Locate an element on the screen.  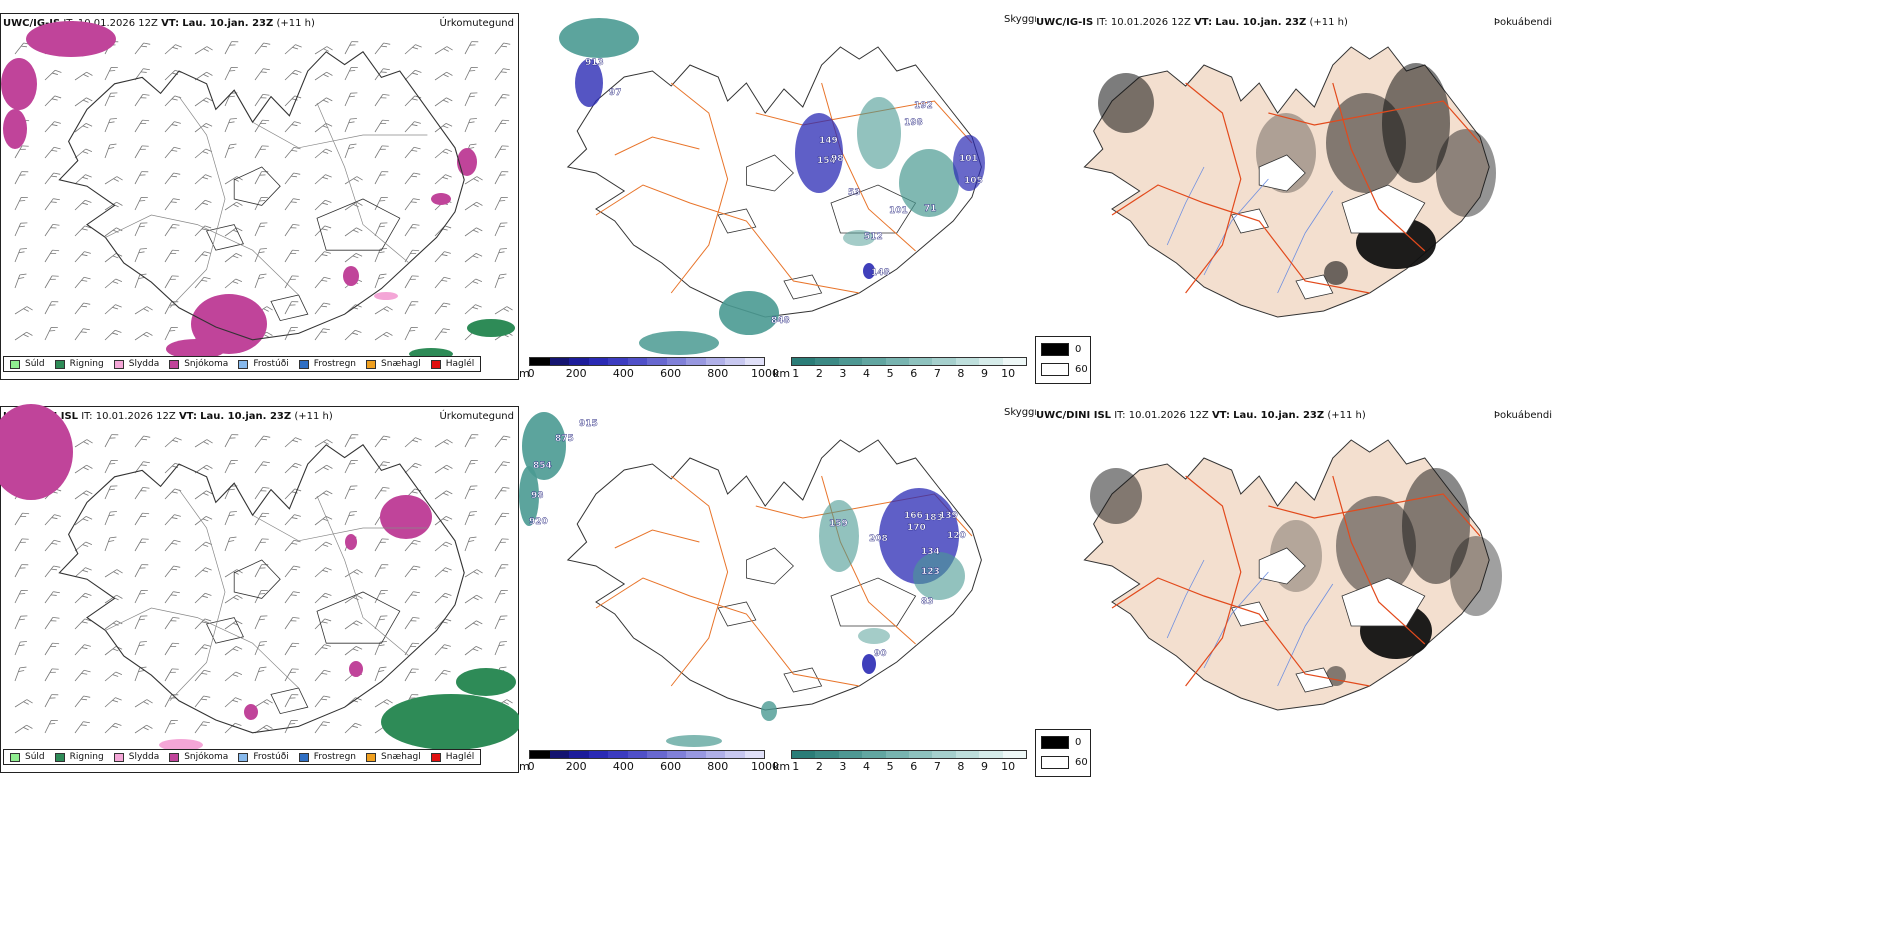
colorbar-tick: 800 is located at coordinates (718, 766).